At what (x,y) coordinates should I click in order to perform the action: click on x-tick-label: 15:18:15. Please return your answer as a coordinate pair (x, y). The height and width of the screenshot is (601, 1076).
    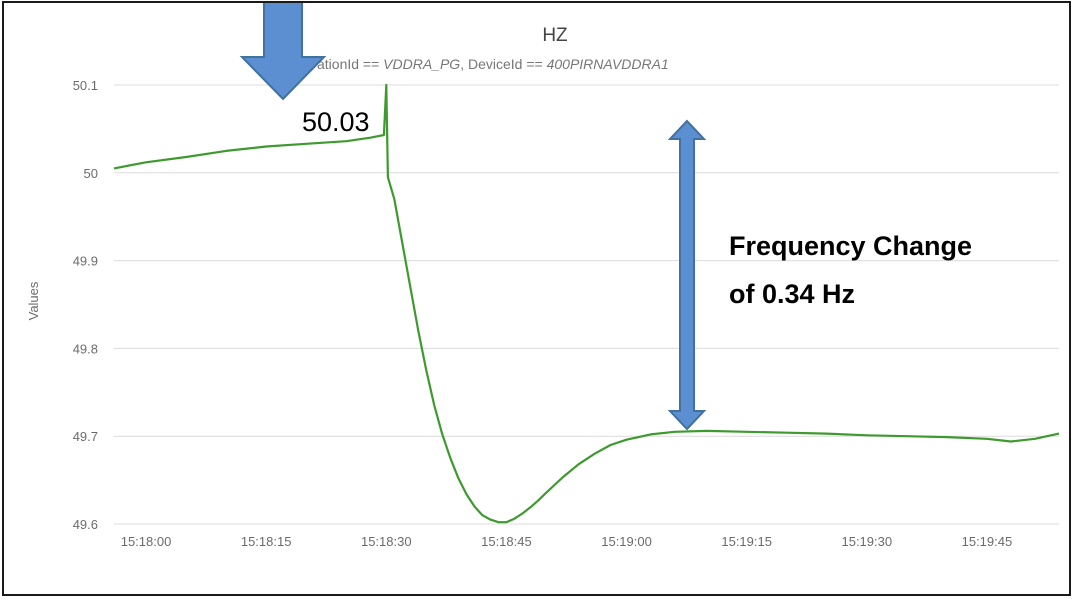
    Looking at the image, I should click on (266, 541).